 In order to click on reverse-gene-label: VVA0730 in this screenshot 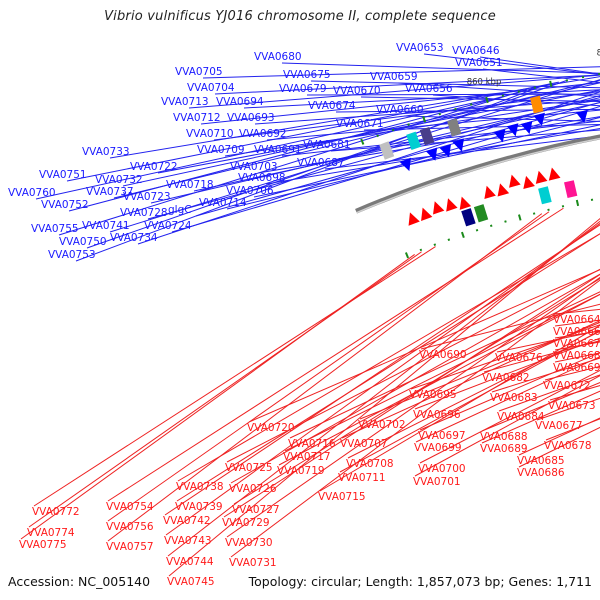, I will do `click(249, 543)`.